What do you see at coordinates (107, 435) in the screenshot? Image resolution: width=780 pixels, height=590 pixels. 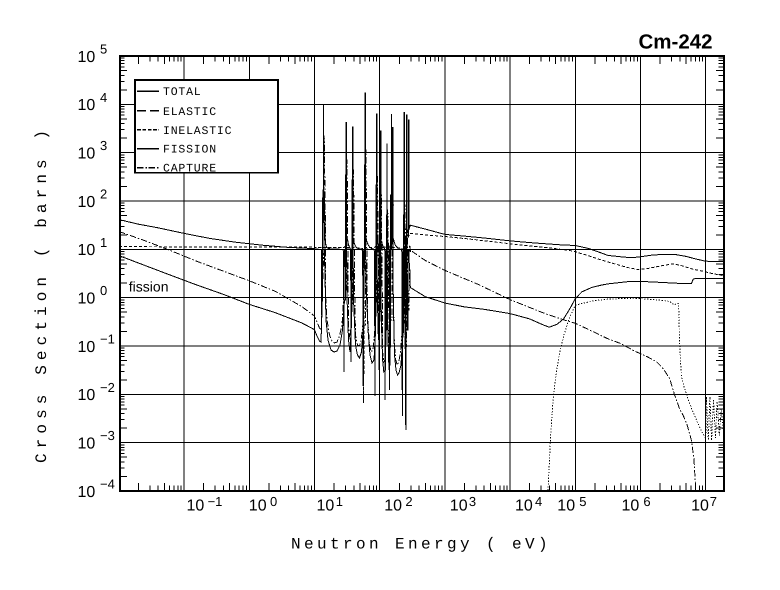 I see `svg-text: −3` at bounding box center [107, 435].